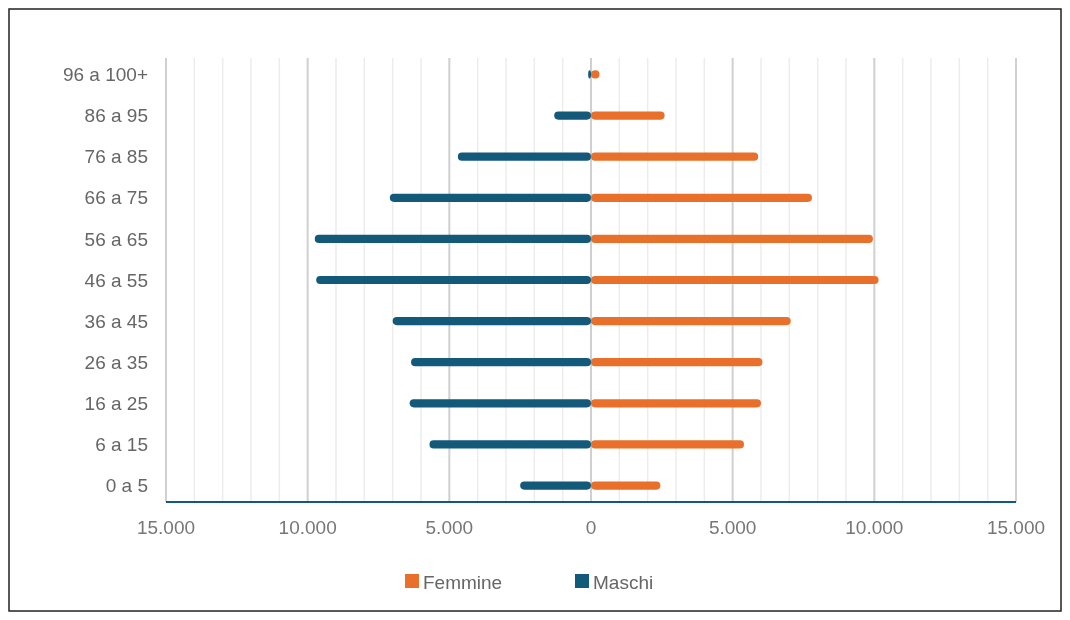 This screenshot has height=620, width=1070. I want to click on y-tick-label: 66 a 75, so click(116, 198).